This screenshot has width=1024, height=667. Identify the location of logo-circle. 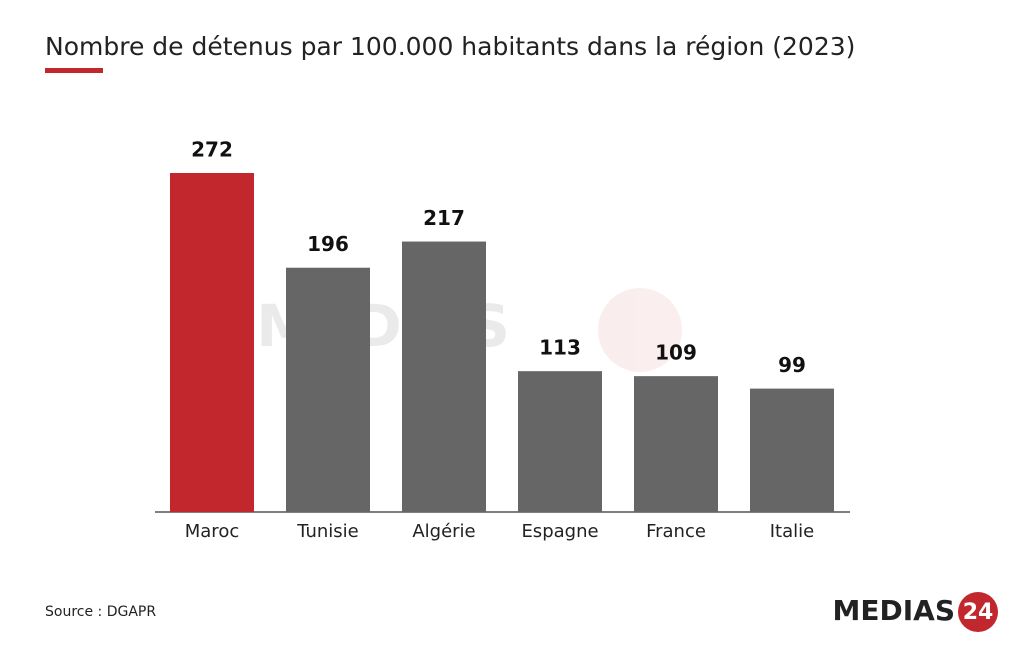
(978, 612).